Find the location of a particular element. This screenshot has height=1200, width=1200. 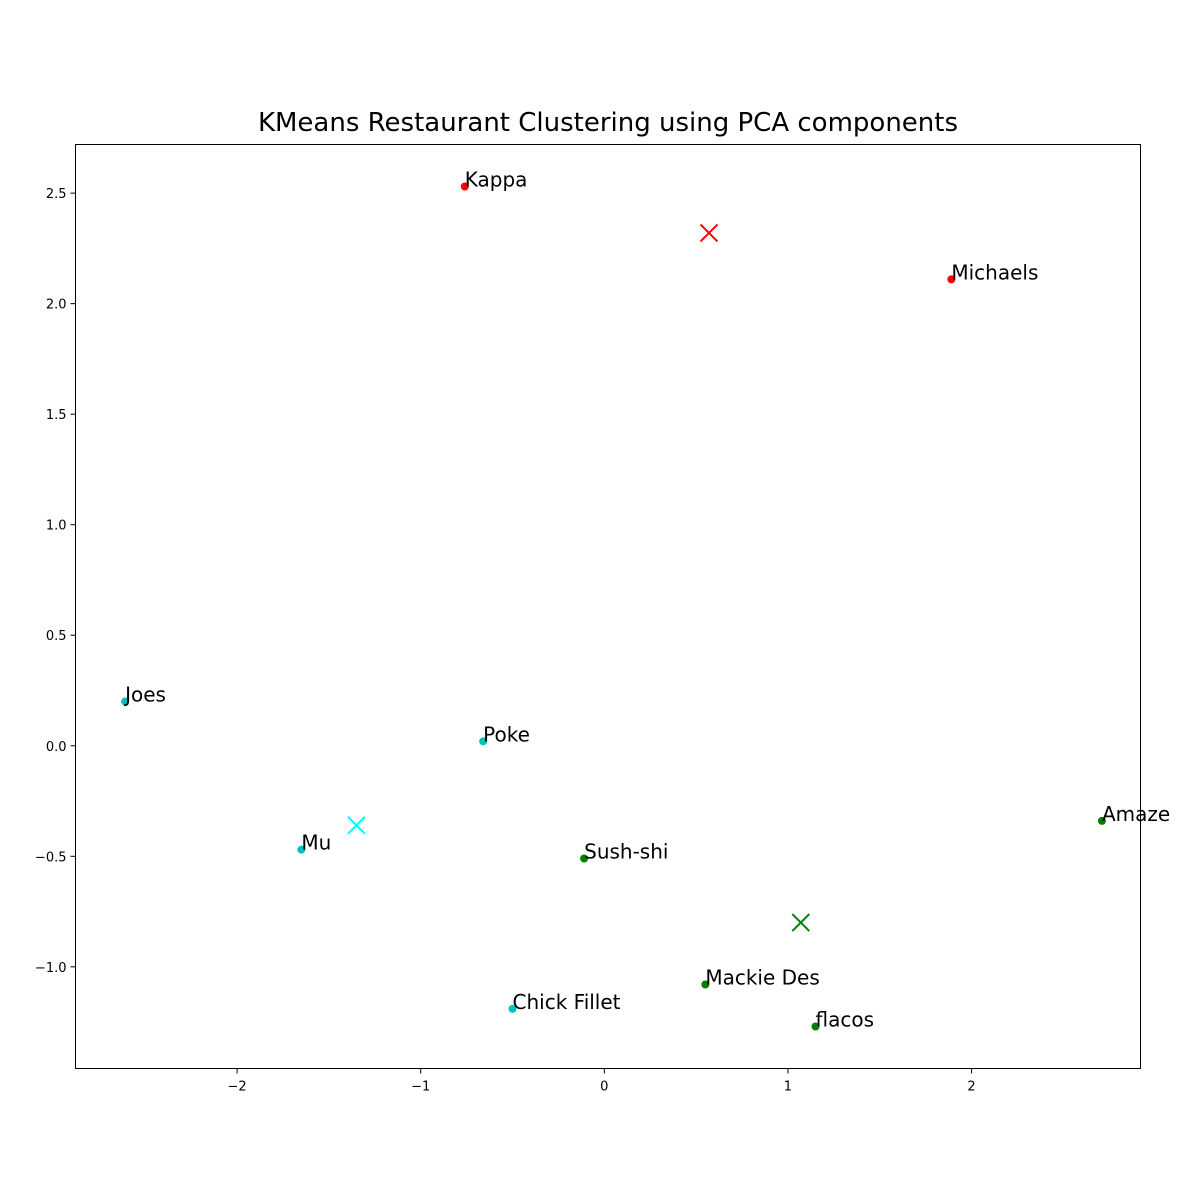

point-label: Amaze is located at coordinates (1136, 814).